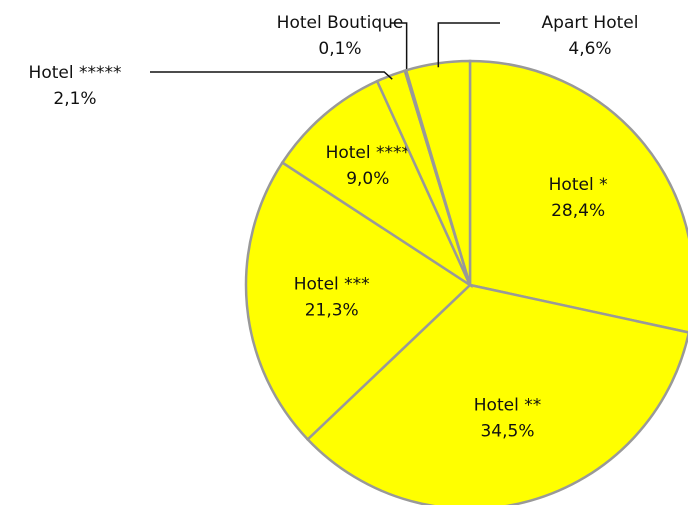 This screenshot has width=688, height=505. What do you see at coordinates (339, 49) in the screenshot?
I see `slice-value-label: 0,1%` at bounding box center [339, 49].